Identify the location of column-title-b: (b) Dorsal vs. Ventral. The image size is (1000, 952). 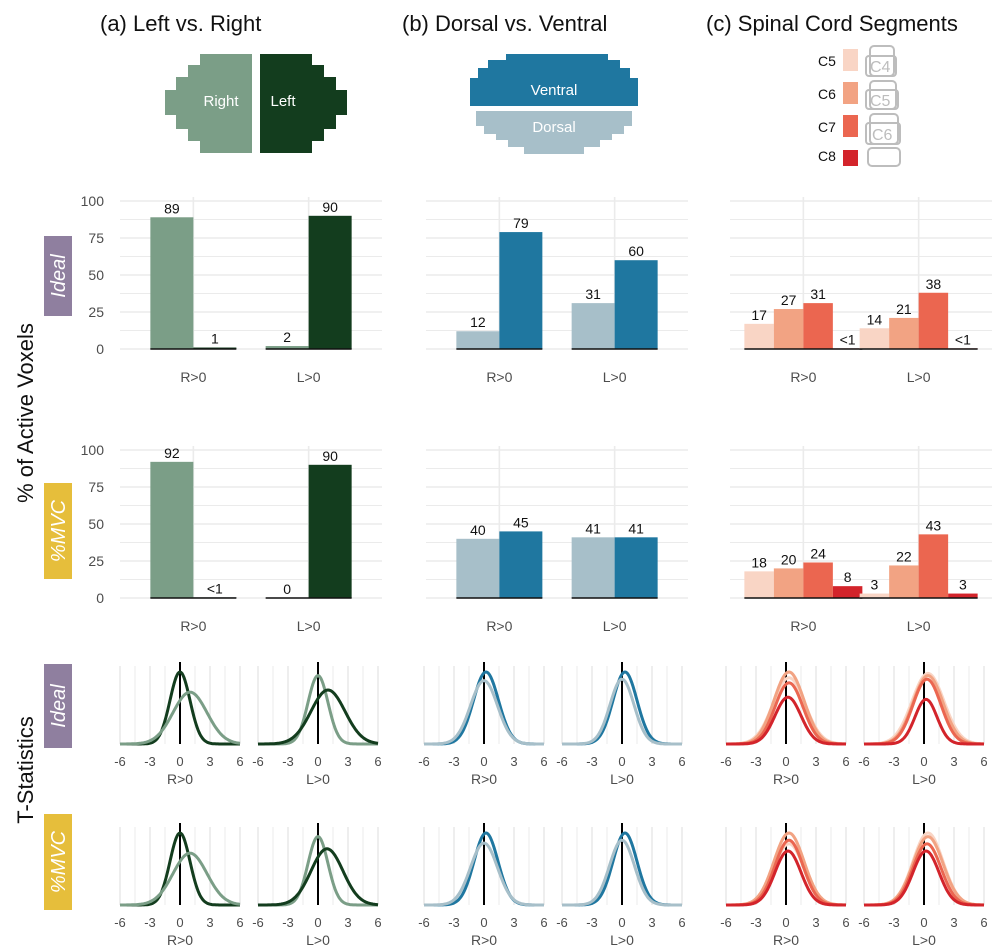
(504, 23).